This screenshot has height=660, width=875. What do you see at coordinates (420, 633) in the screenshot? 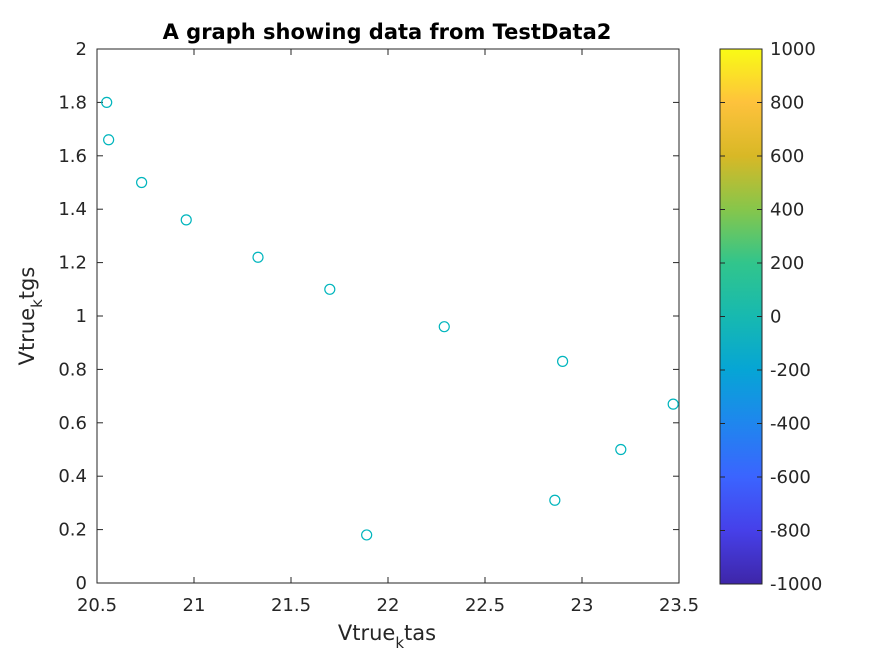
I see `x-axis-label-suffix: tas` at bounding box center [420, 633].